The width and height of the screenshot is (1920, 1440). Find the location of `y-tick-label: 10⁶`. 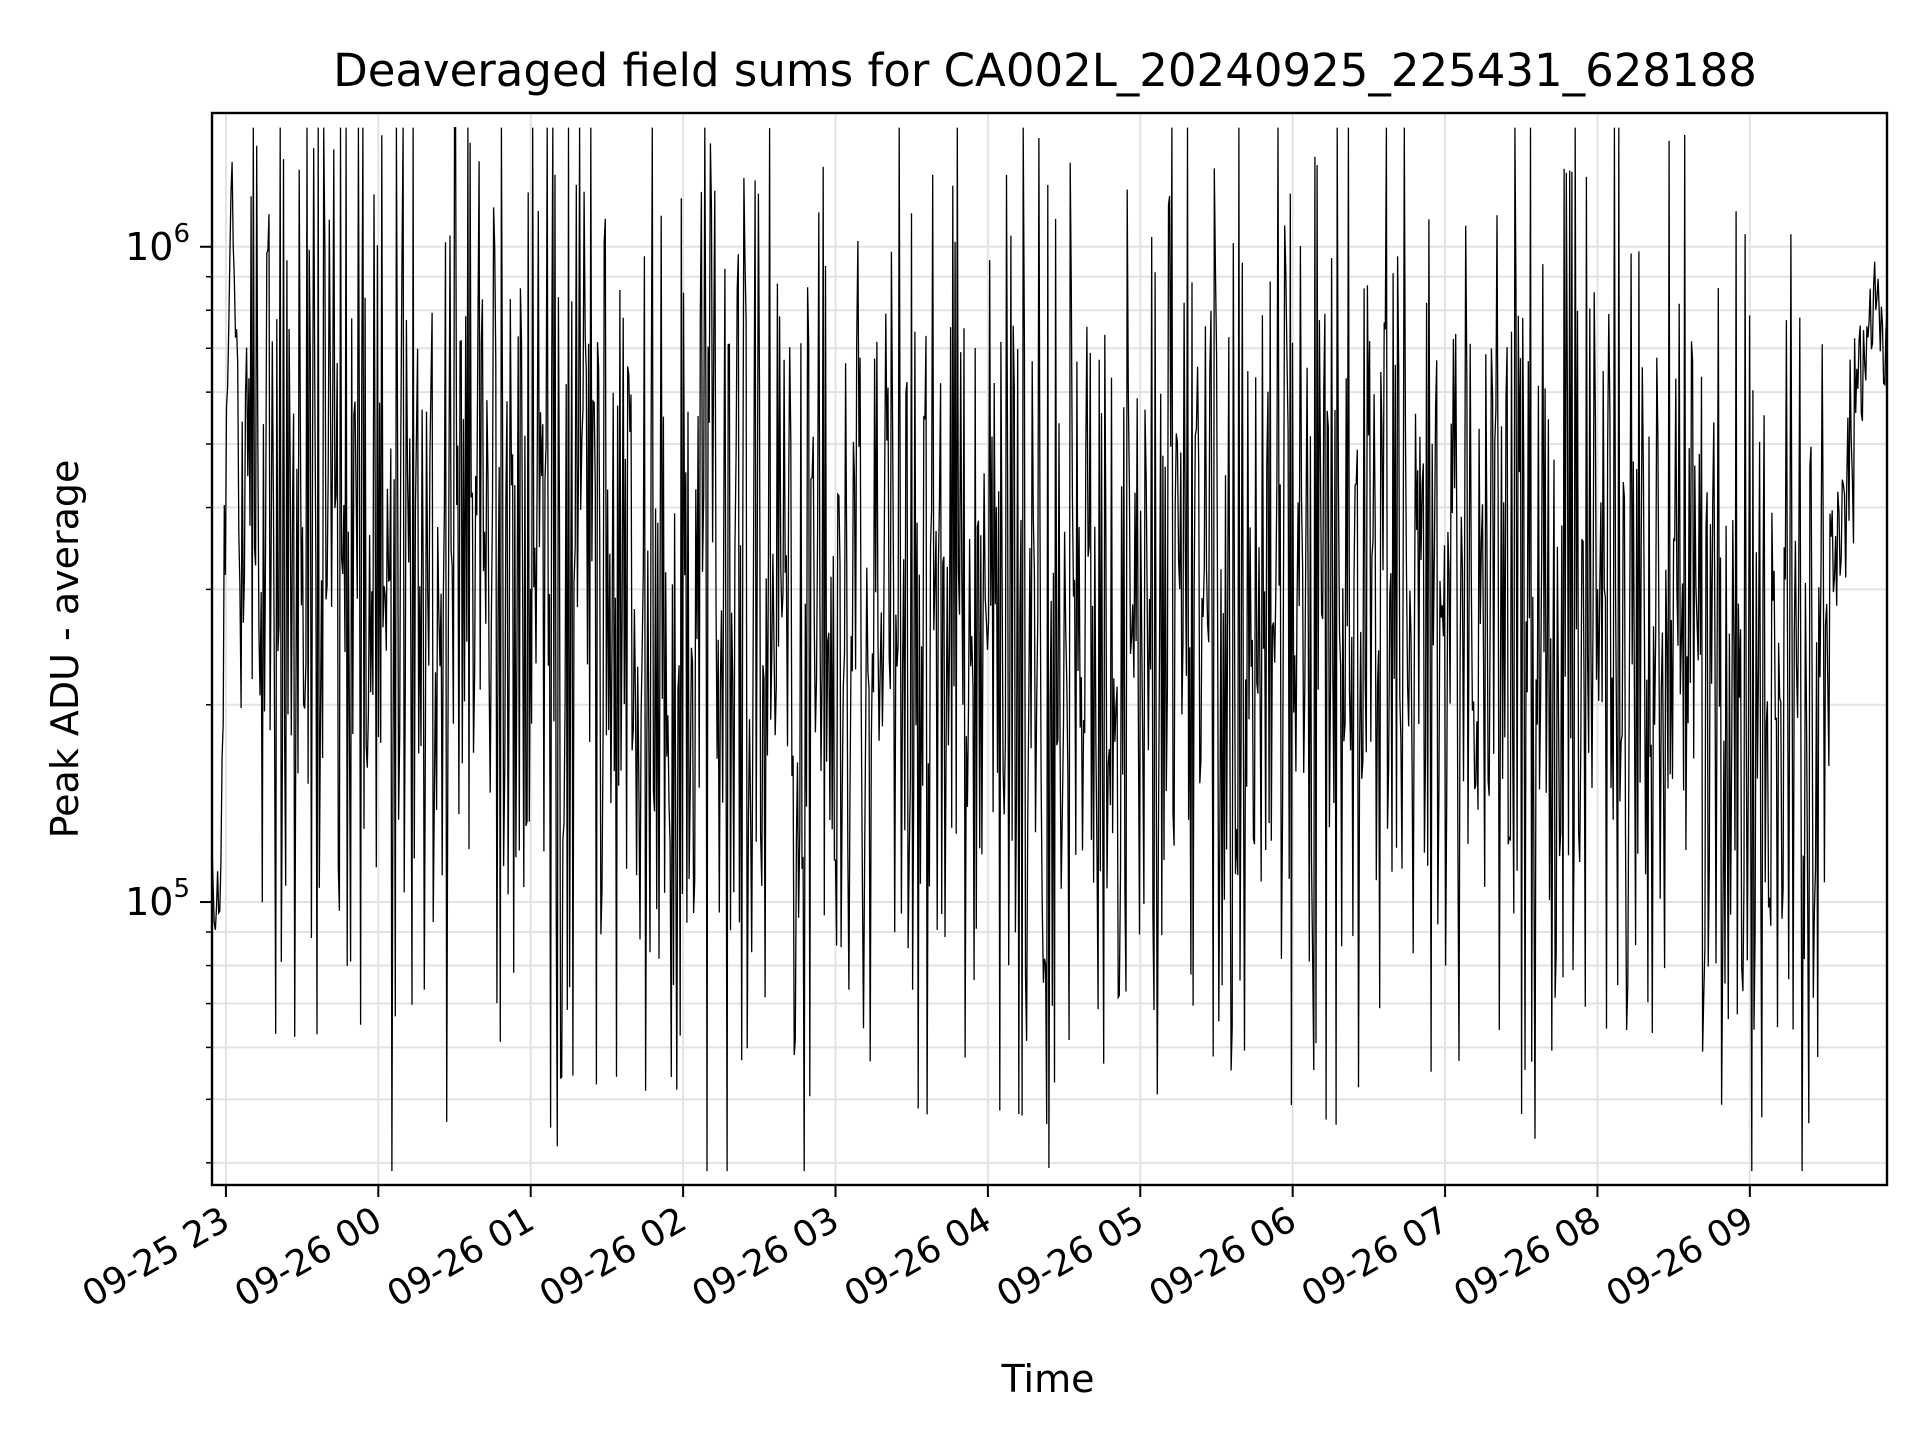

y-tick-label: 10⁶ is located at coordinates (157, 244).